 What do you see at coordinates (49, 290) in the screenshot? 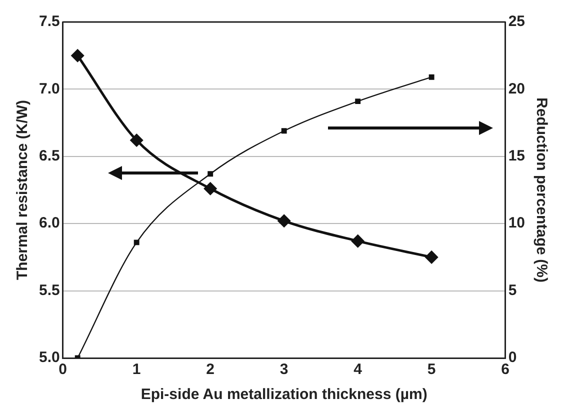
I see `y-tick-label: 5.5` at bounding box center [49, 290].